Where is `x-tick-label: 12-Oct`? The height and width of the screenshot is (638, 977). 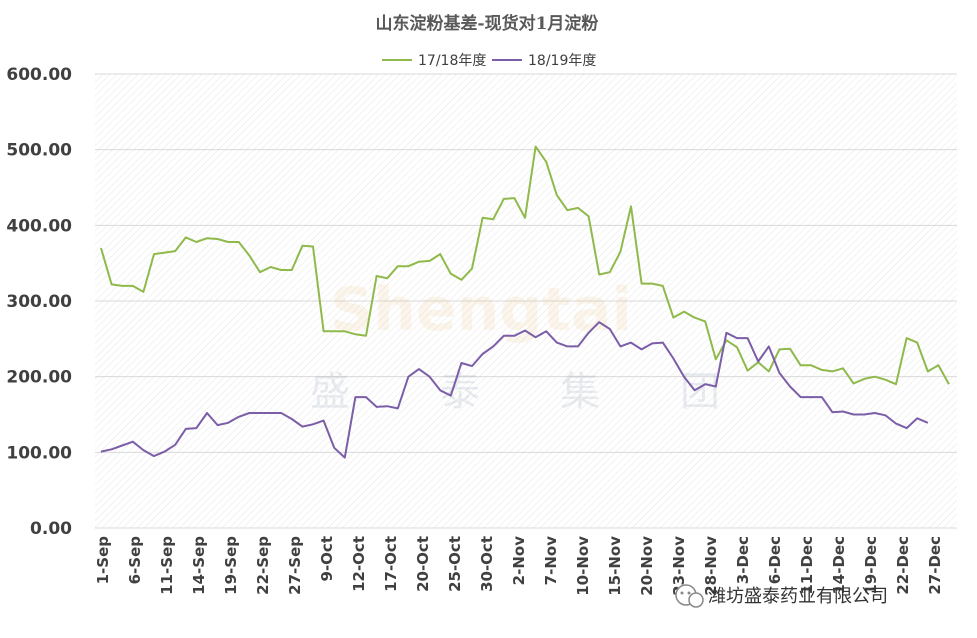
x-tick-label: 12-Oct is located at coordinates (359, 564).